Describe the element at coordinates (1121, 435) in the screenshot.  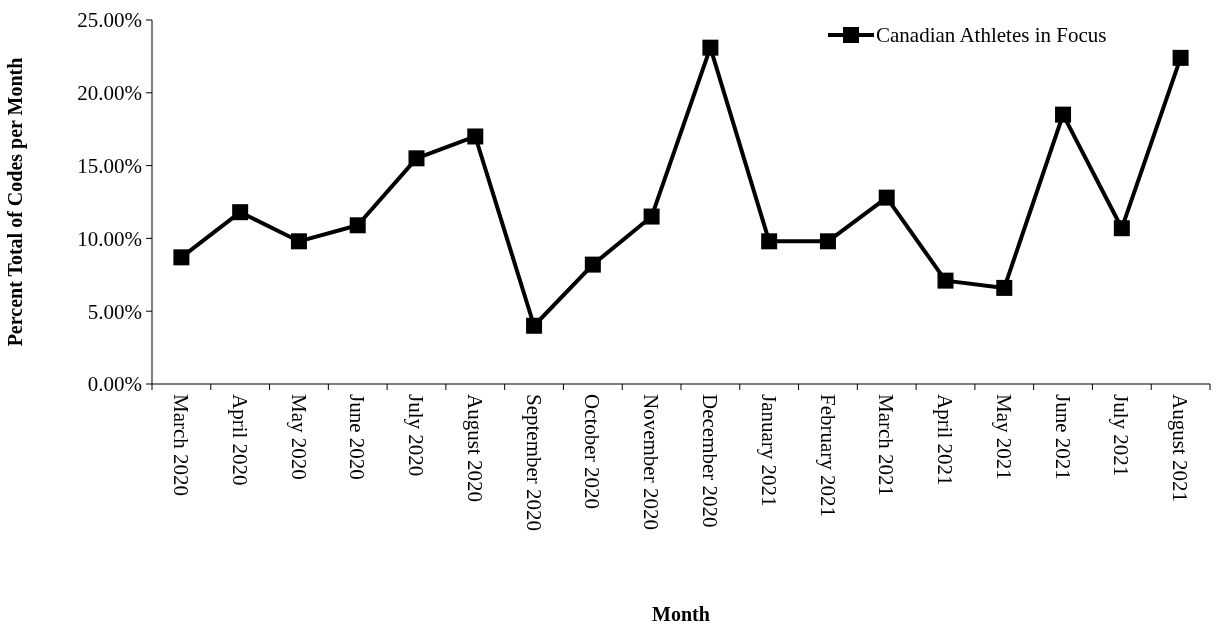
I see `x-tick-label: July 2021` at that location.